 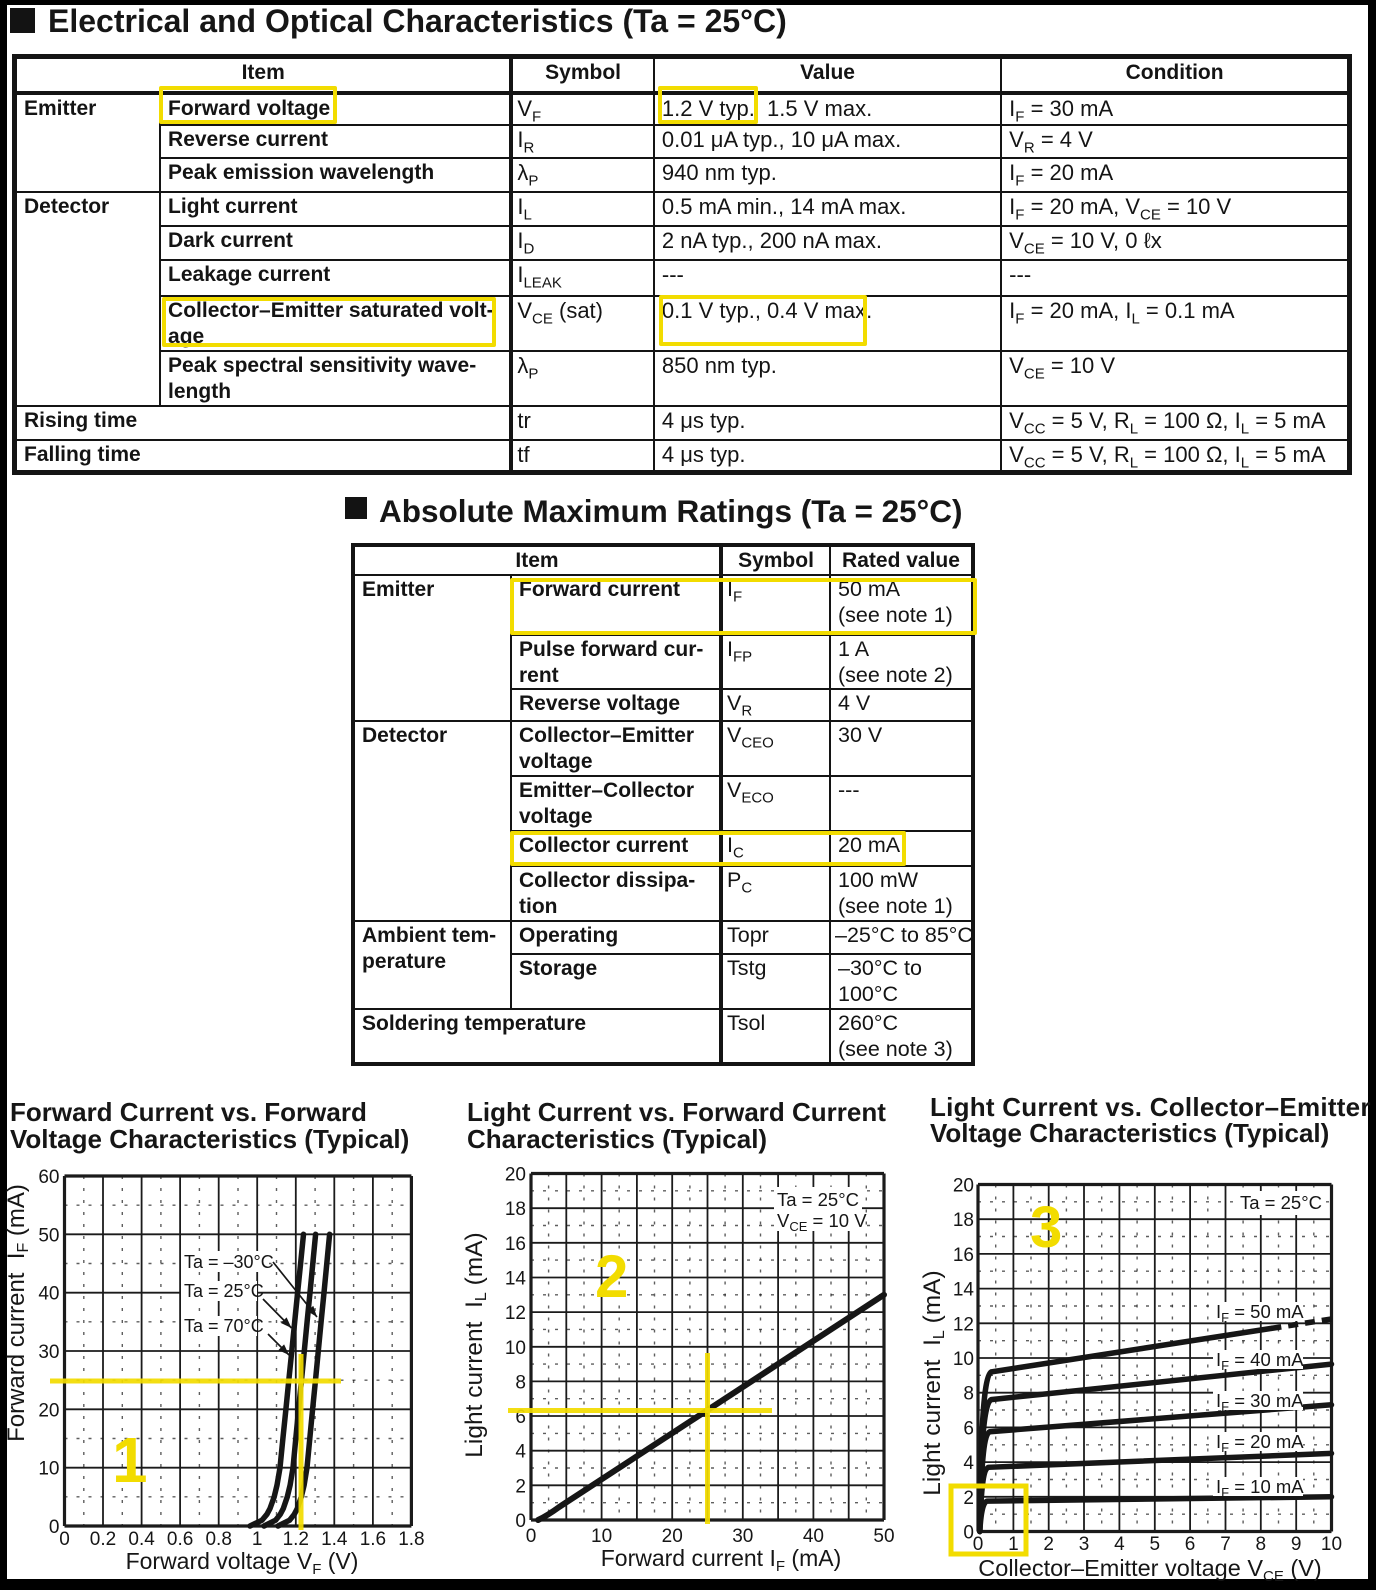 I want to click on svg-text: IF = 20 mA, so click(x=1260, y=1443).